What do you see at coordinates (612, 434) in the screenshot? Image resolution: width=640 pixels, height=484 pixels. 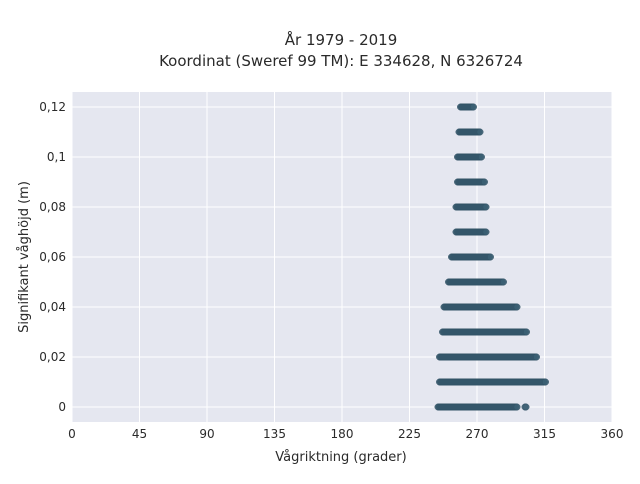 I see `x-tick-label: 360` at bounding box center [612, 434].